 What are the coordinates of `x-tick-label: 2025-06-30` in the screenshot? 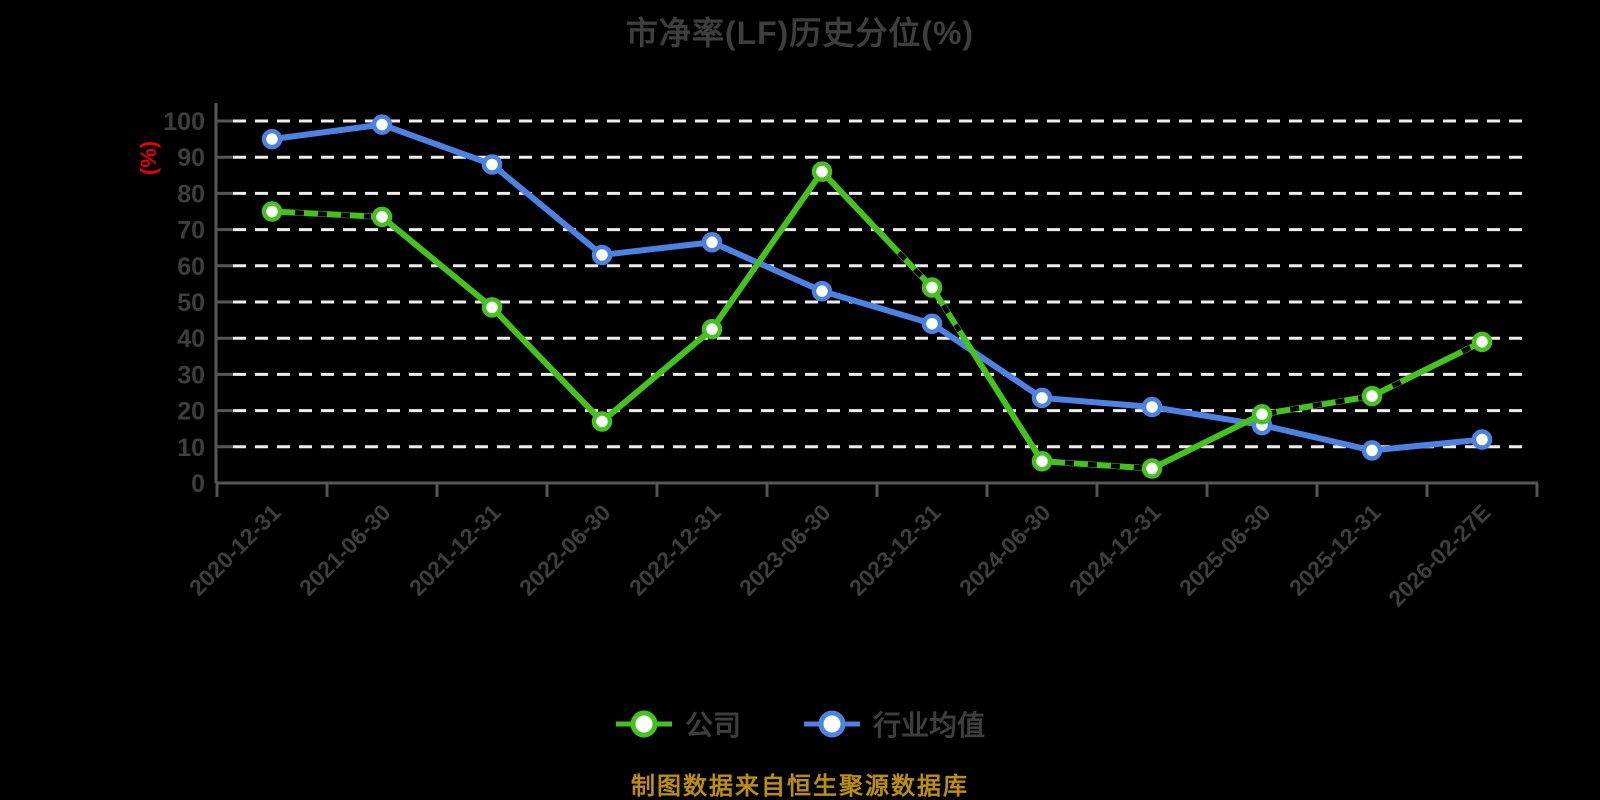 It's located at (1225, 550).